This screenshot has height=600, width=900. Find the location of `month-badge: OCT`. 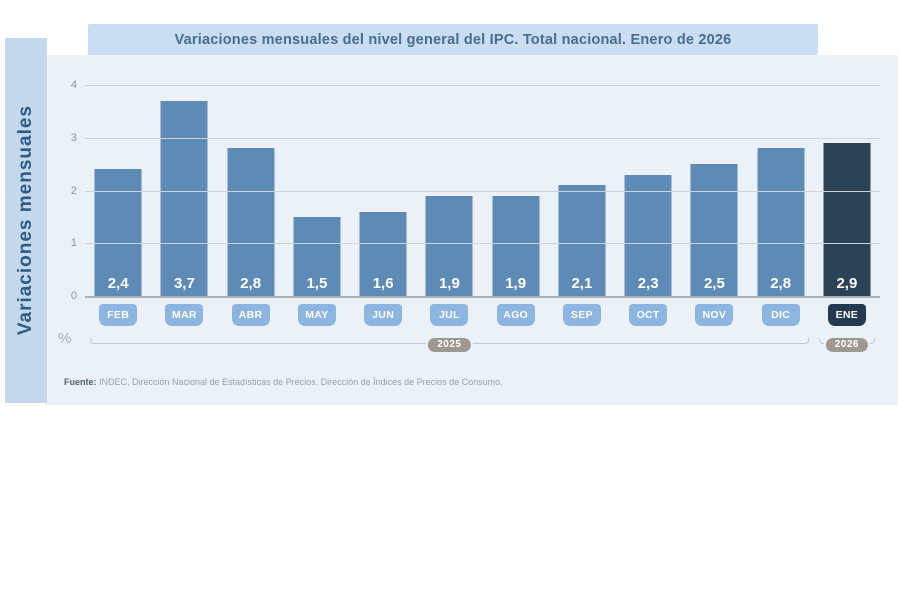

month-badge: OCT is located at coordinates (648, 315).